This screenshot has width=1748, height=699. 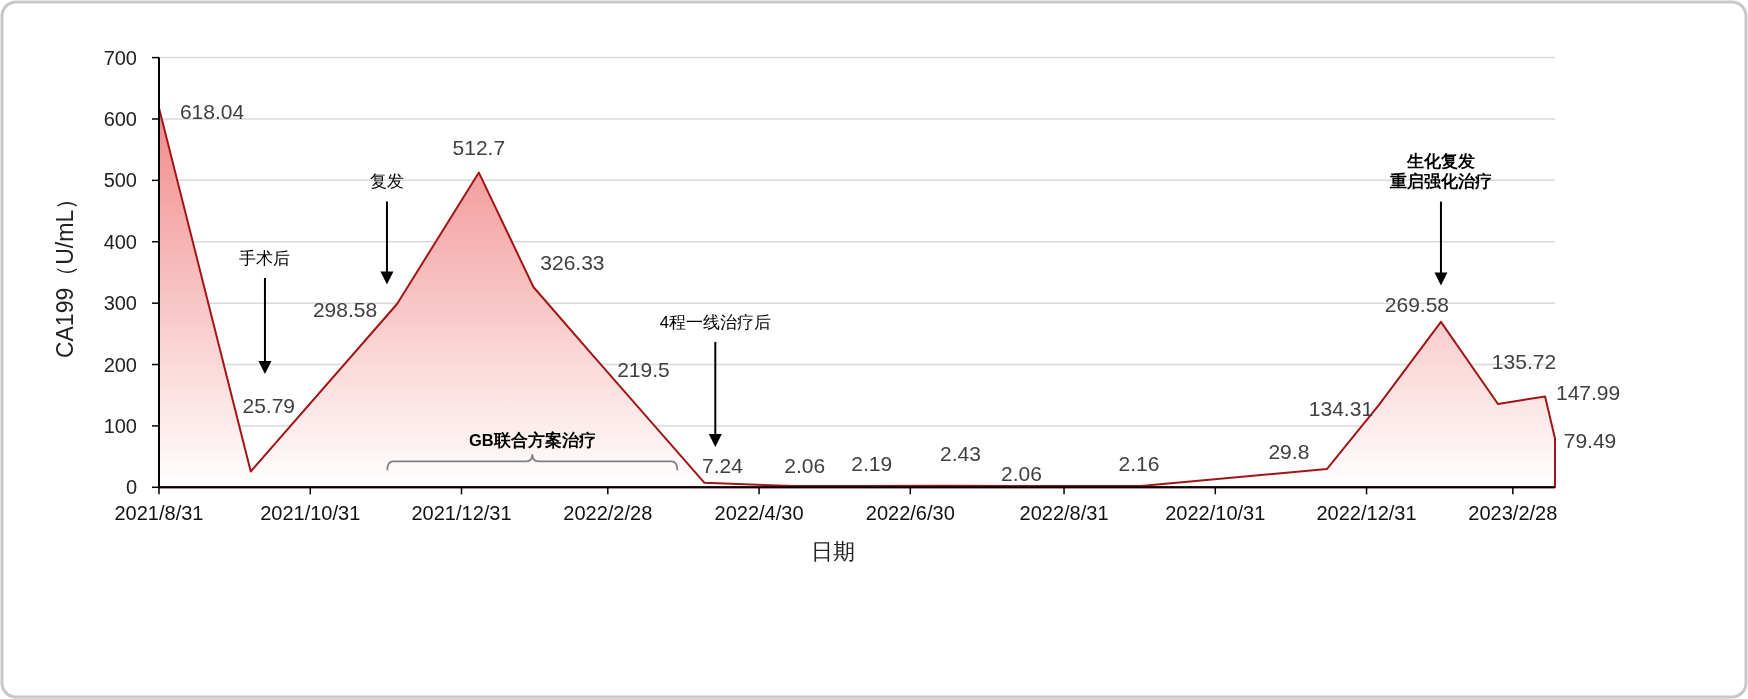 What do you see at coordinates (1139, 464) in the screenshot?
I see `data-label: 2.16` at bounding box center [1139, 464].